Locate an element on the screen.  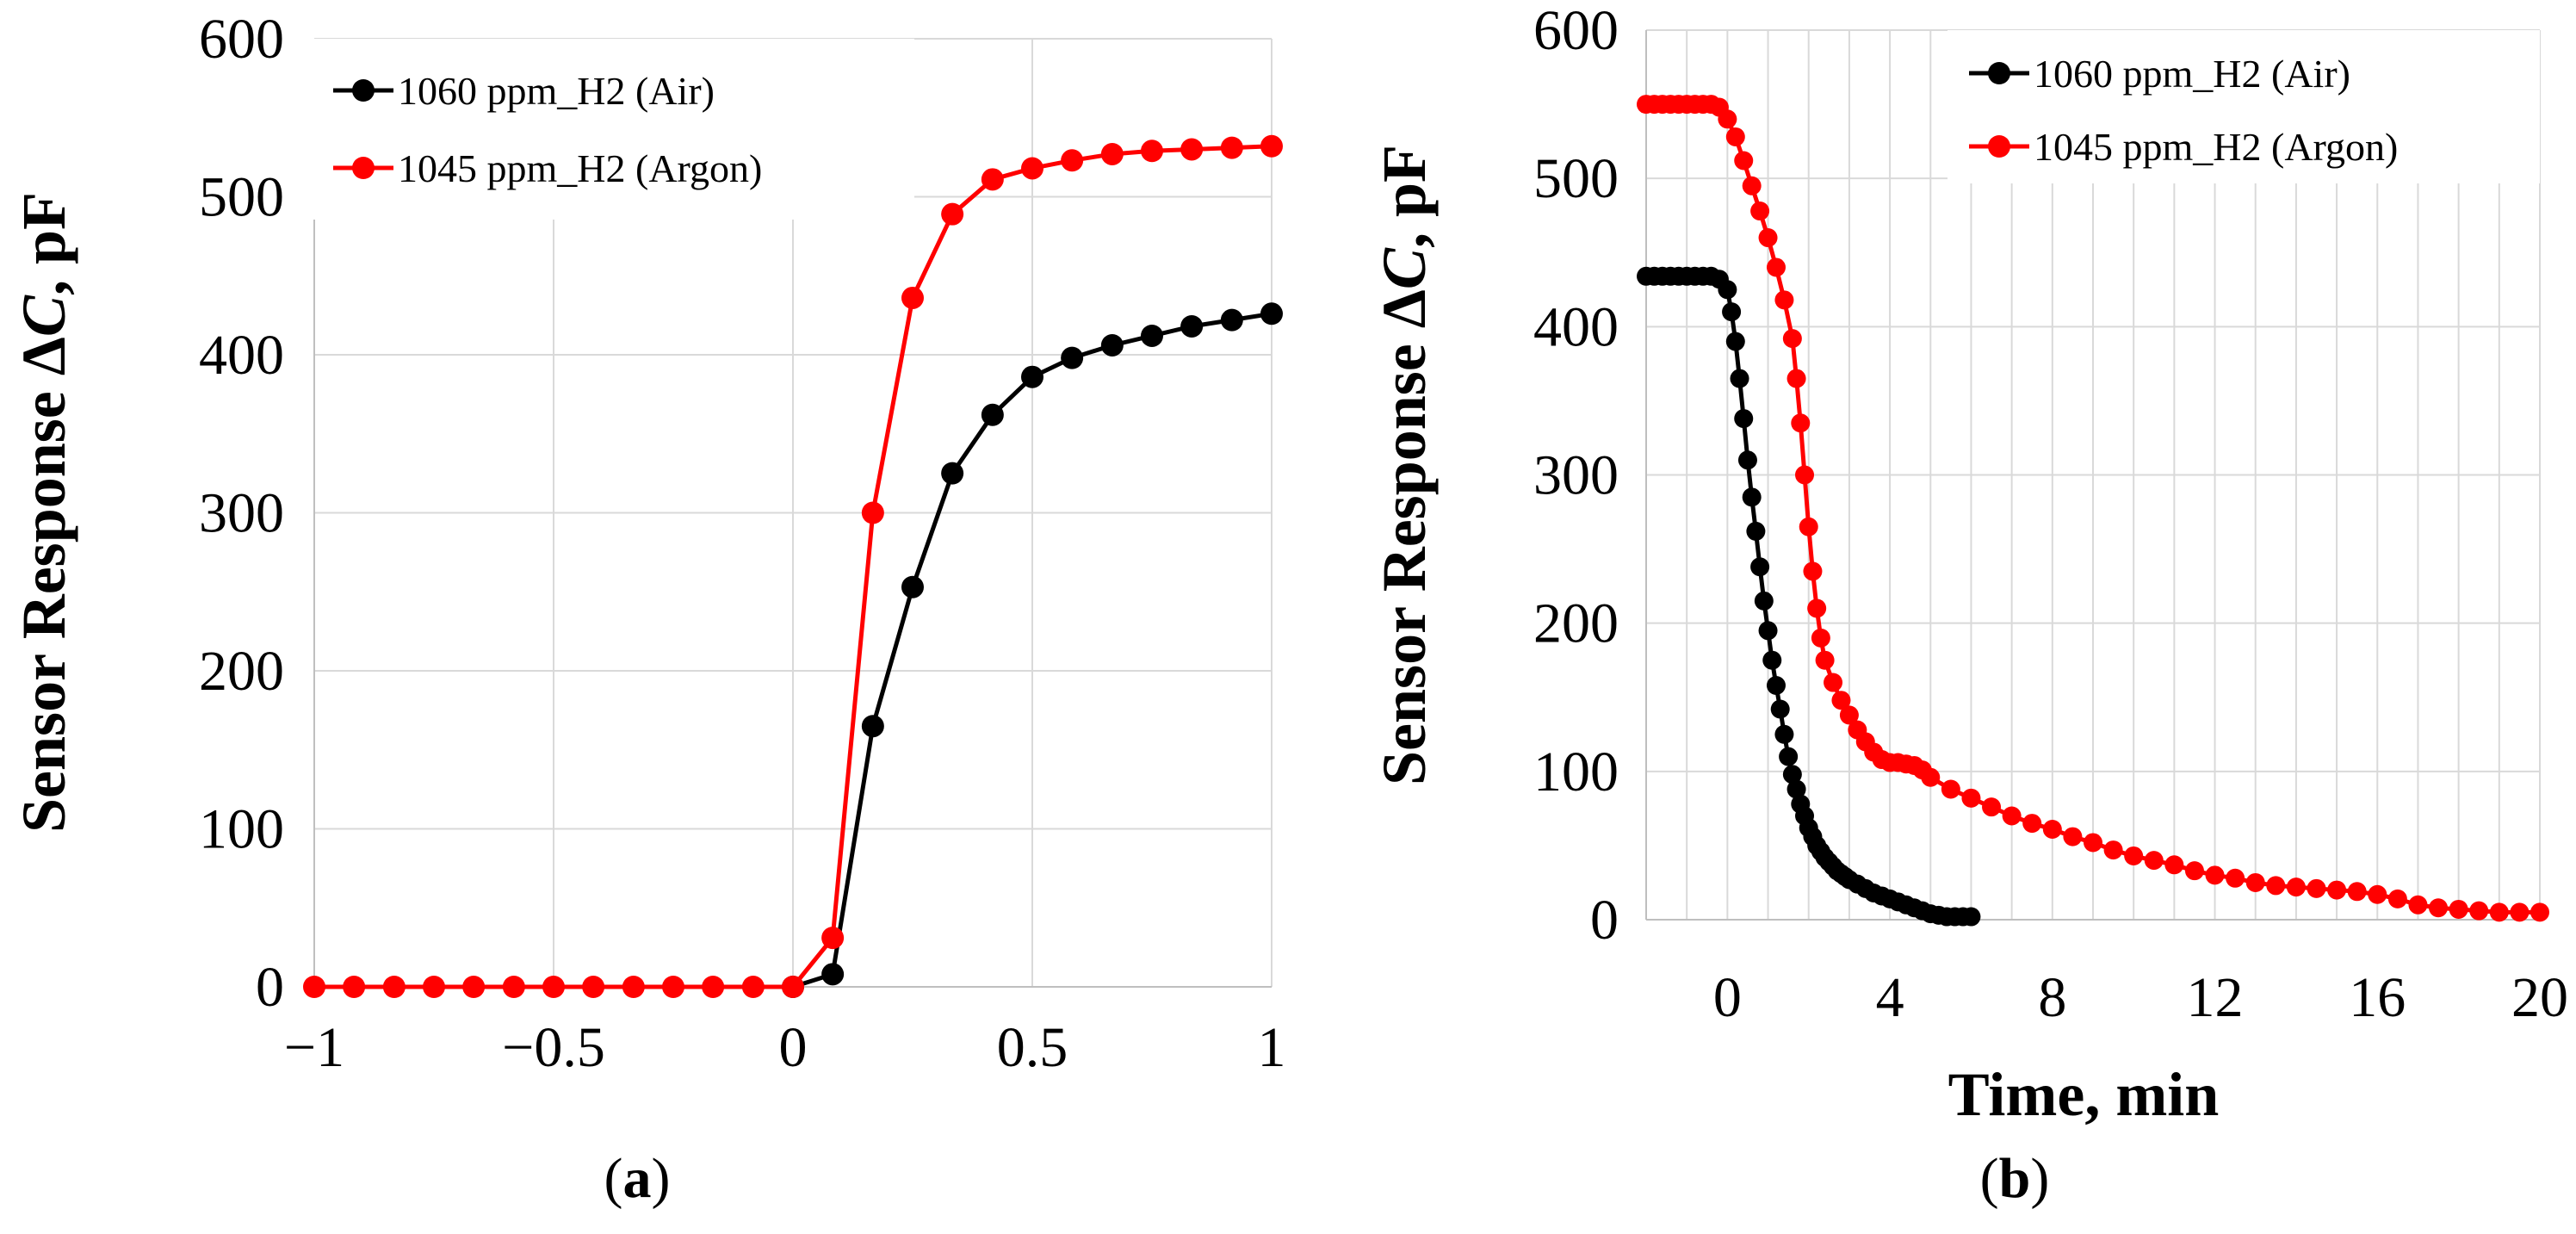
y-tick-label: 600 is located at coordinates (241, 39).